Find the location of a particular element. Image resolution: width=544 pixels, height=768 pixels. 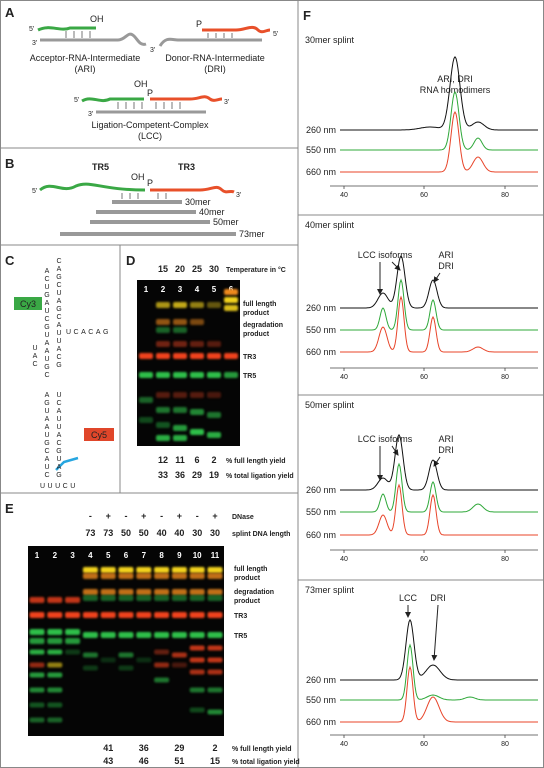

row-label: % total ligation yield is located at coordinates (260, 476).